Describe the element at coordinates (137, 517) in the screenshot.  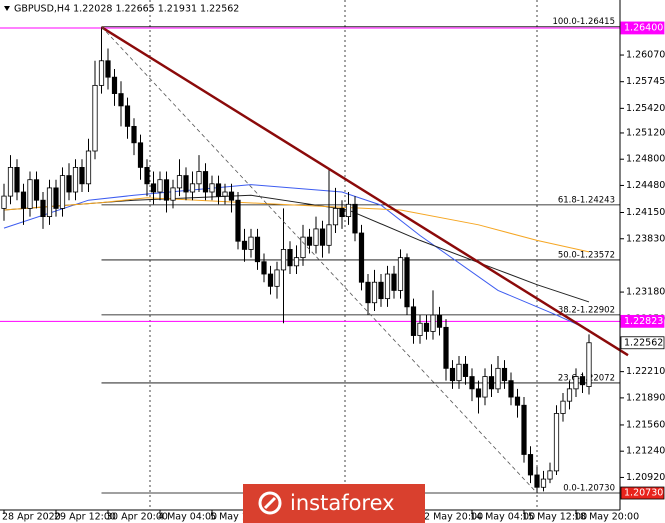
I see `x-tick-label: 30 Apr 20:00` at that location.